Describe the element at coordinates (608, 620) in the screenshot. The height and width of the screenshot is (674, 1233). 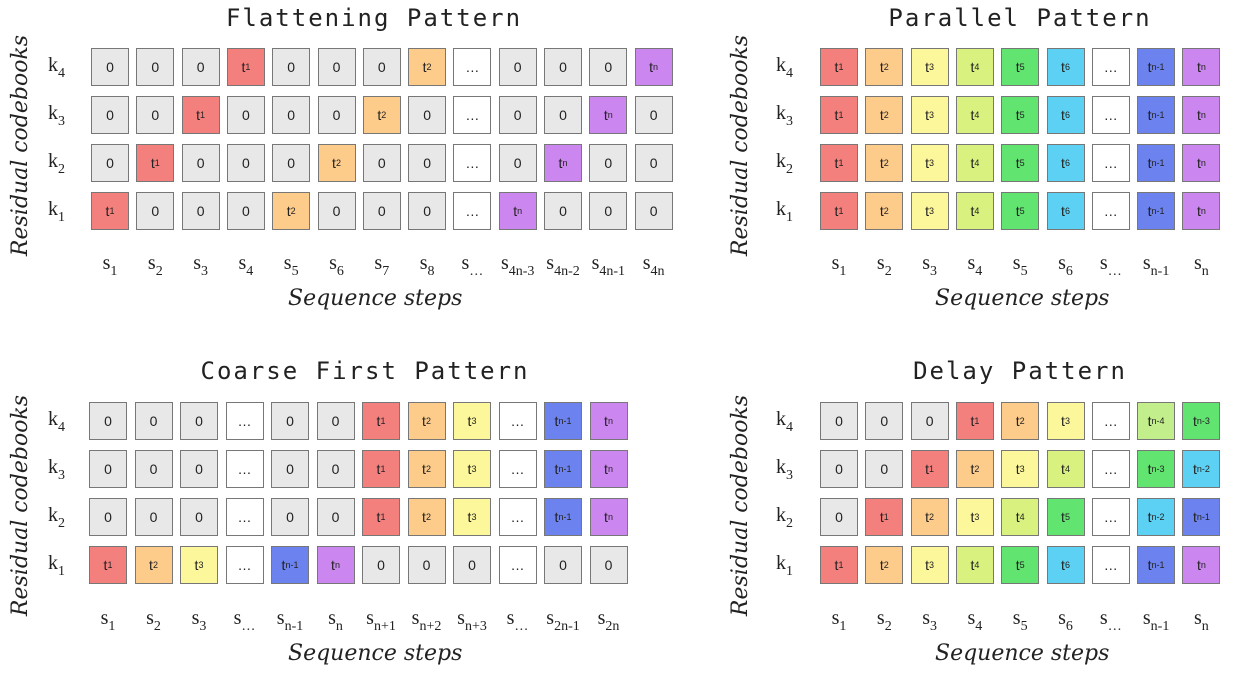
I see `sequence-step-label: s2n` at that location.